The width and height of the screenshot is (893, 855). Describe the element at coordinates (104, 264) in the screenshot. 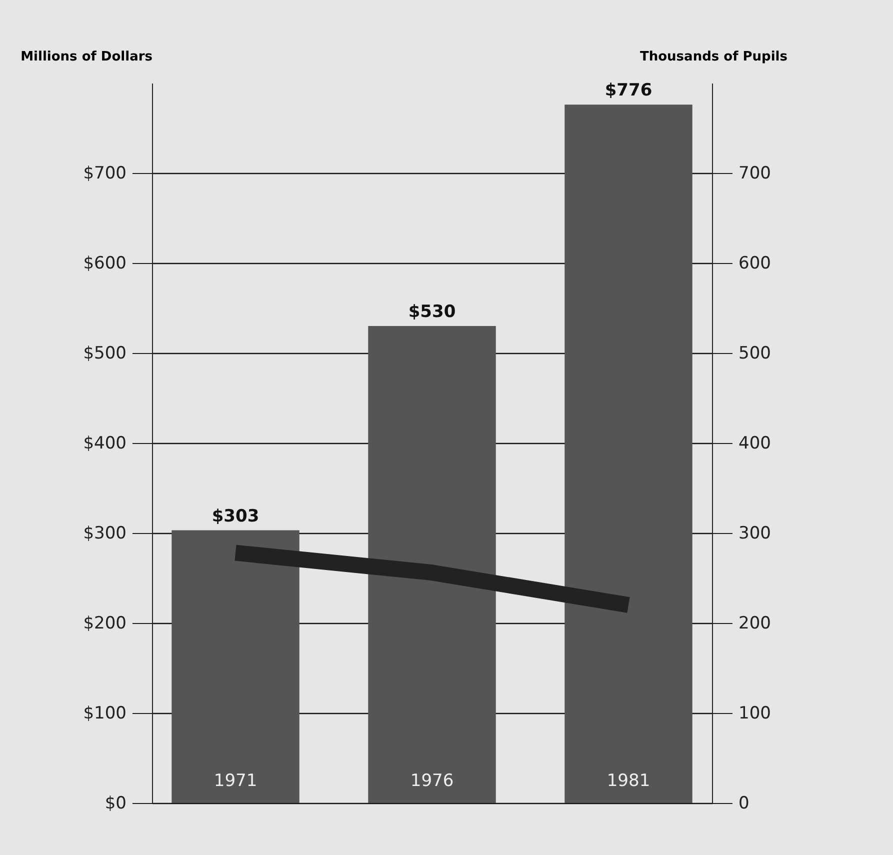

I see `y-tick-label: $600` at that location.